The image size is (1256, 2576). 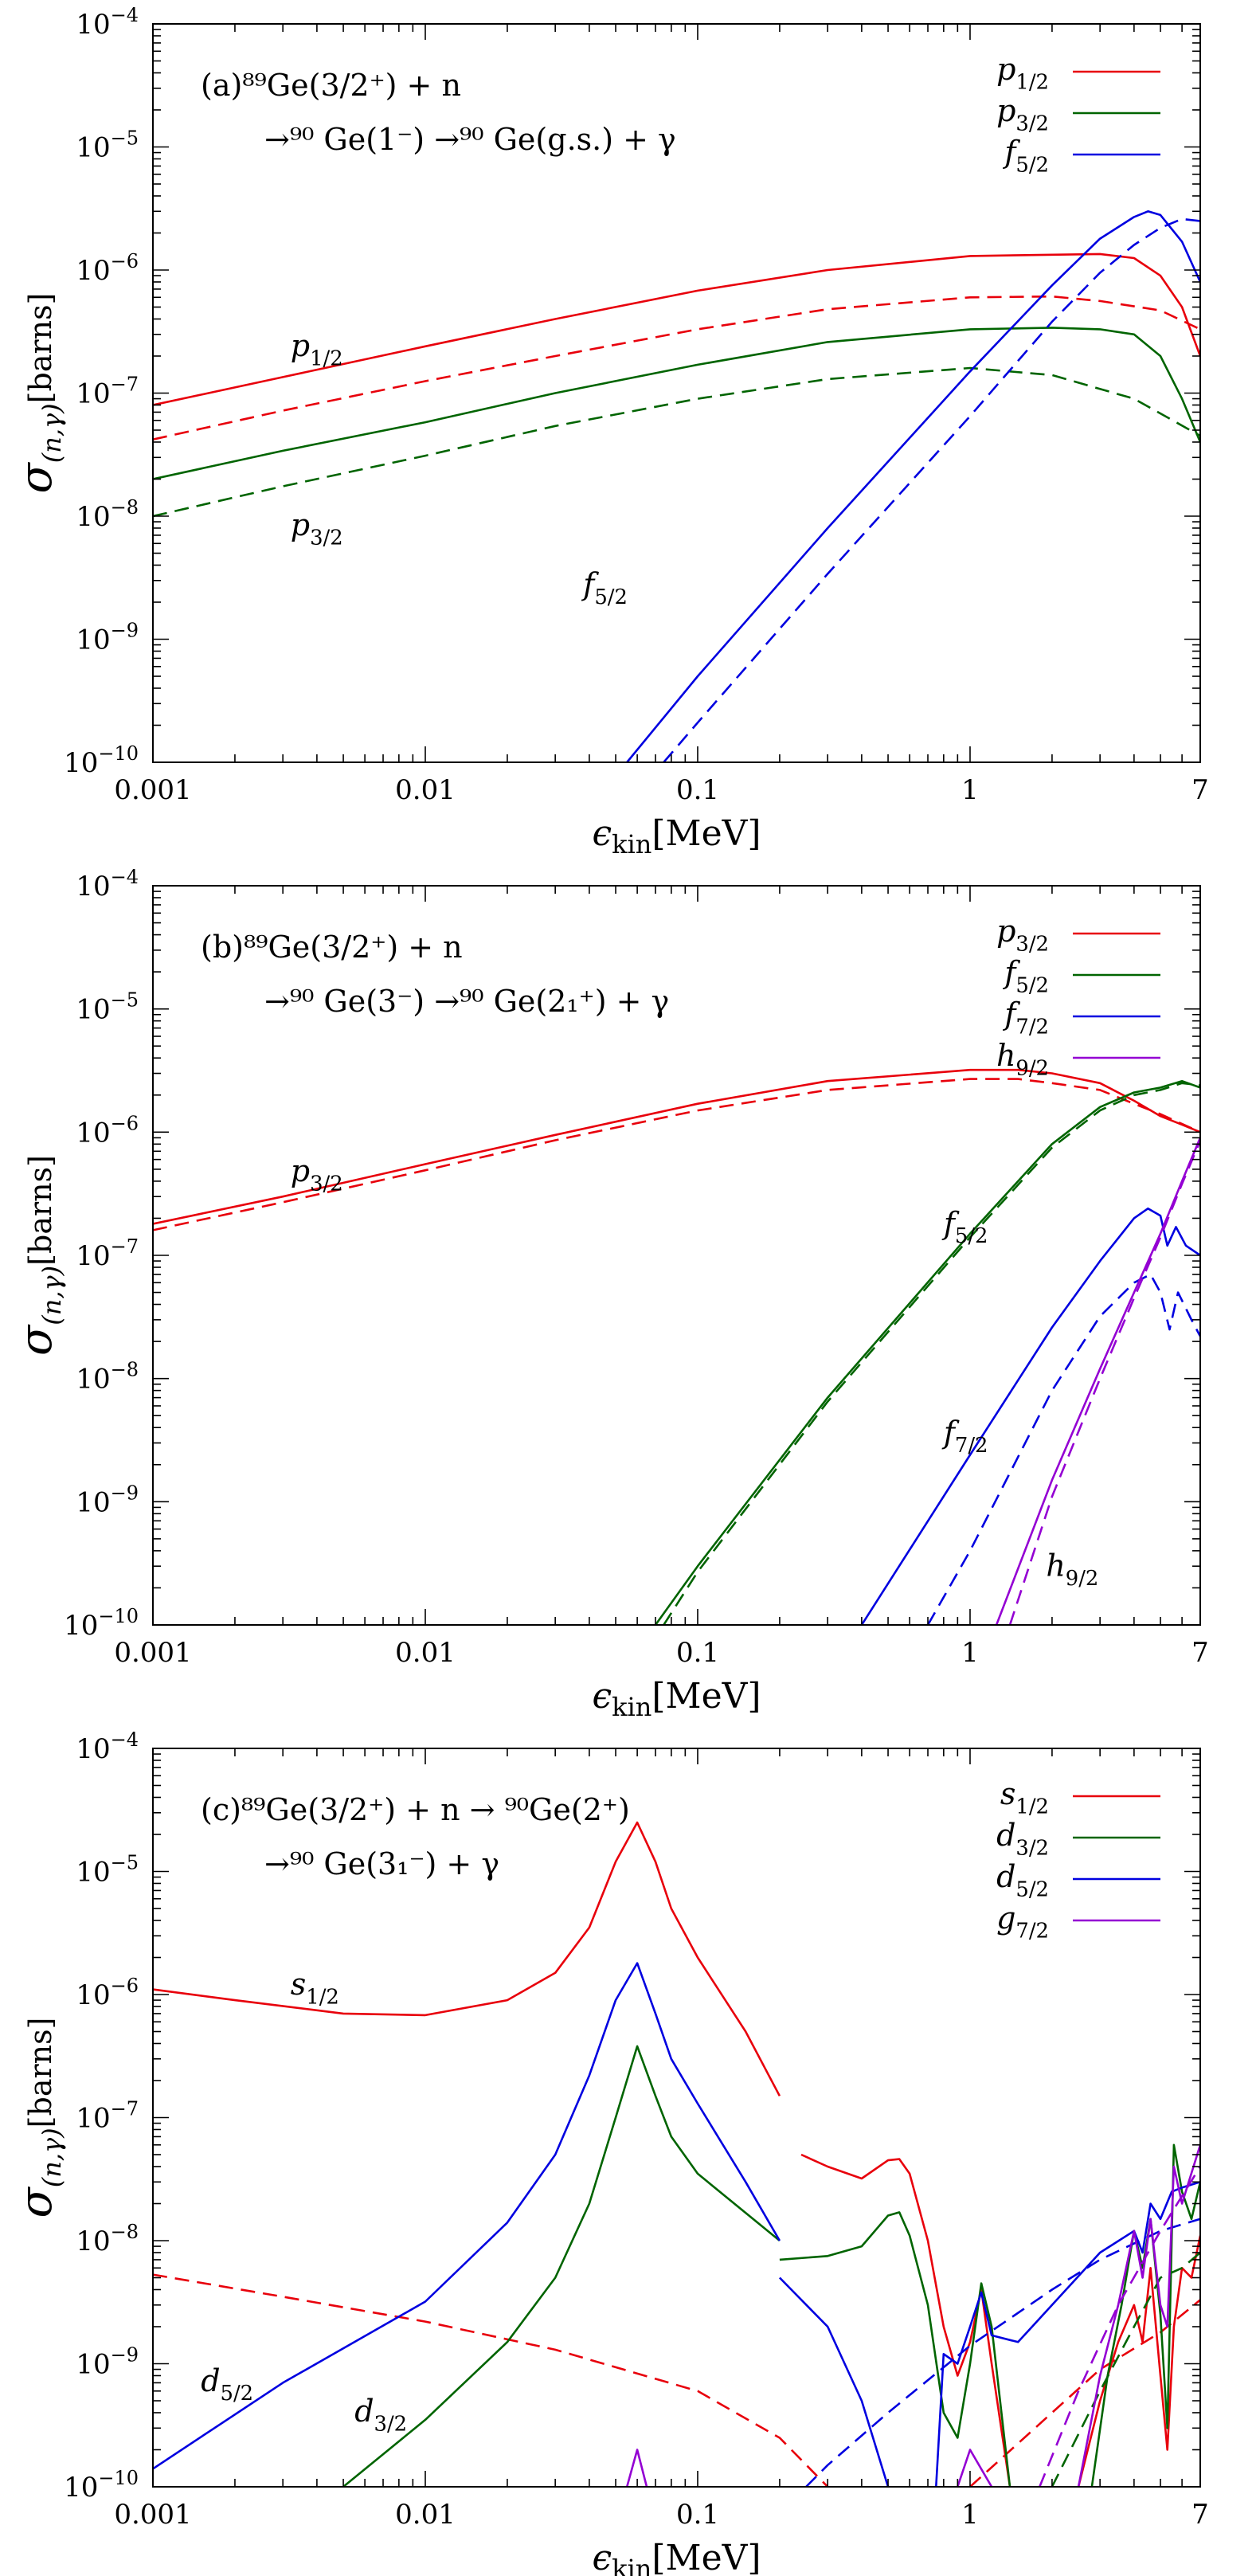 What do you see at coordinates (322, 1997) in the screenshot?
I see `annotation-0-sub: 1/2` at bounding box center [322, 1997].